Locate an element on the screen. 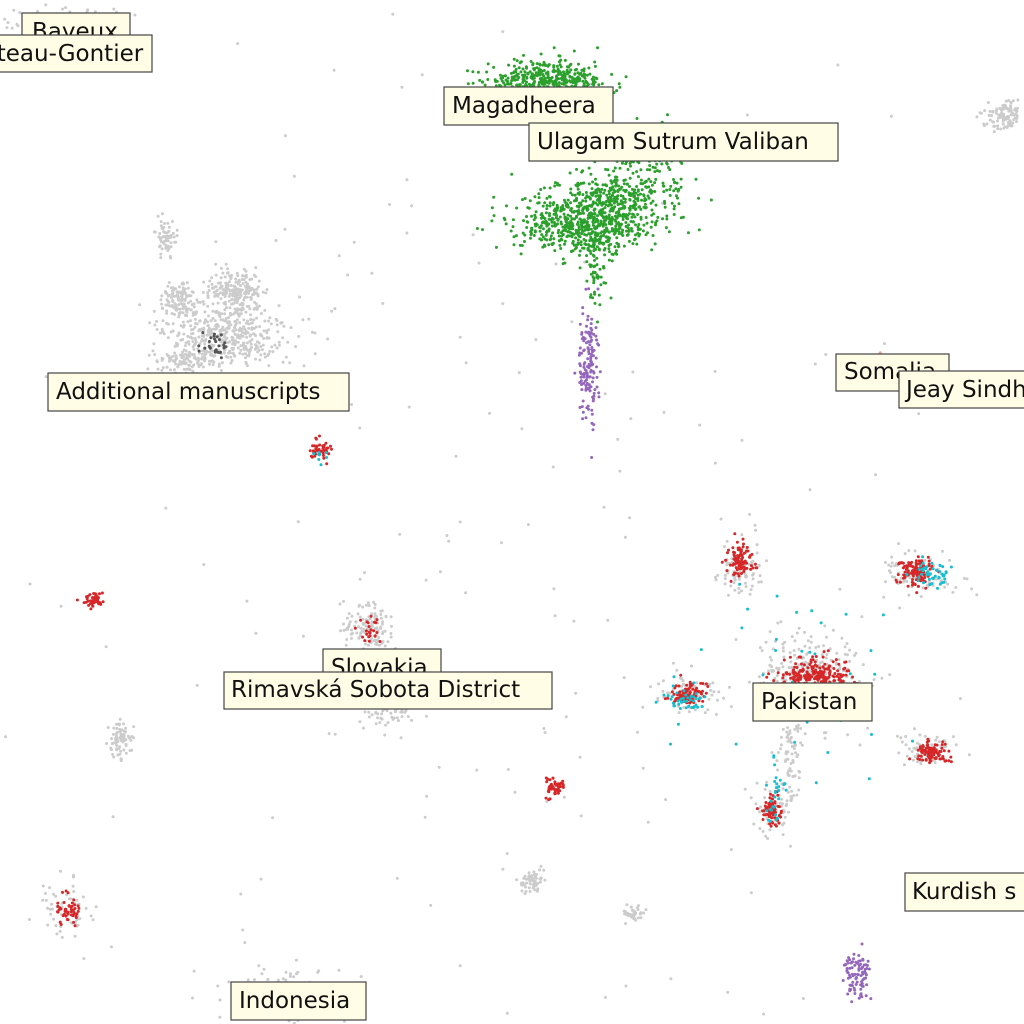  cluster-green-bottom is located at coordinates (588, 226).